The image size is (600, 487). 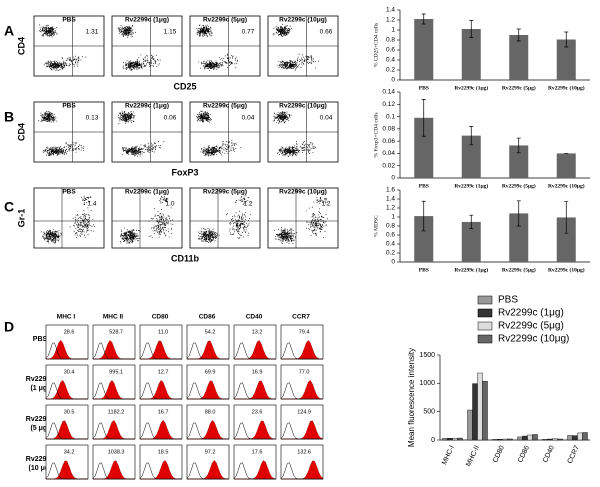 What do you see at coordinates (424, 186) in the screenshot?
I see `x-tick-label: PBS` at bounding box center [424, 186].